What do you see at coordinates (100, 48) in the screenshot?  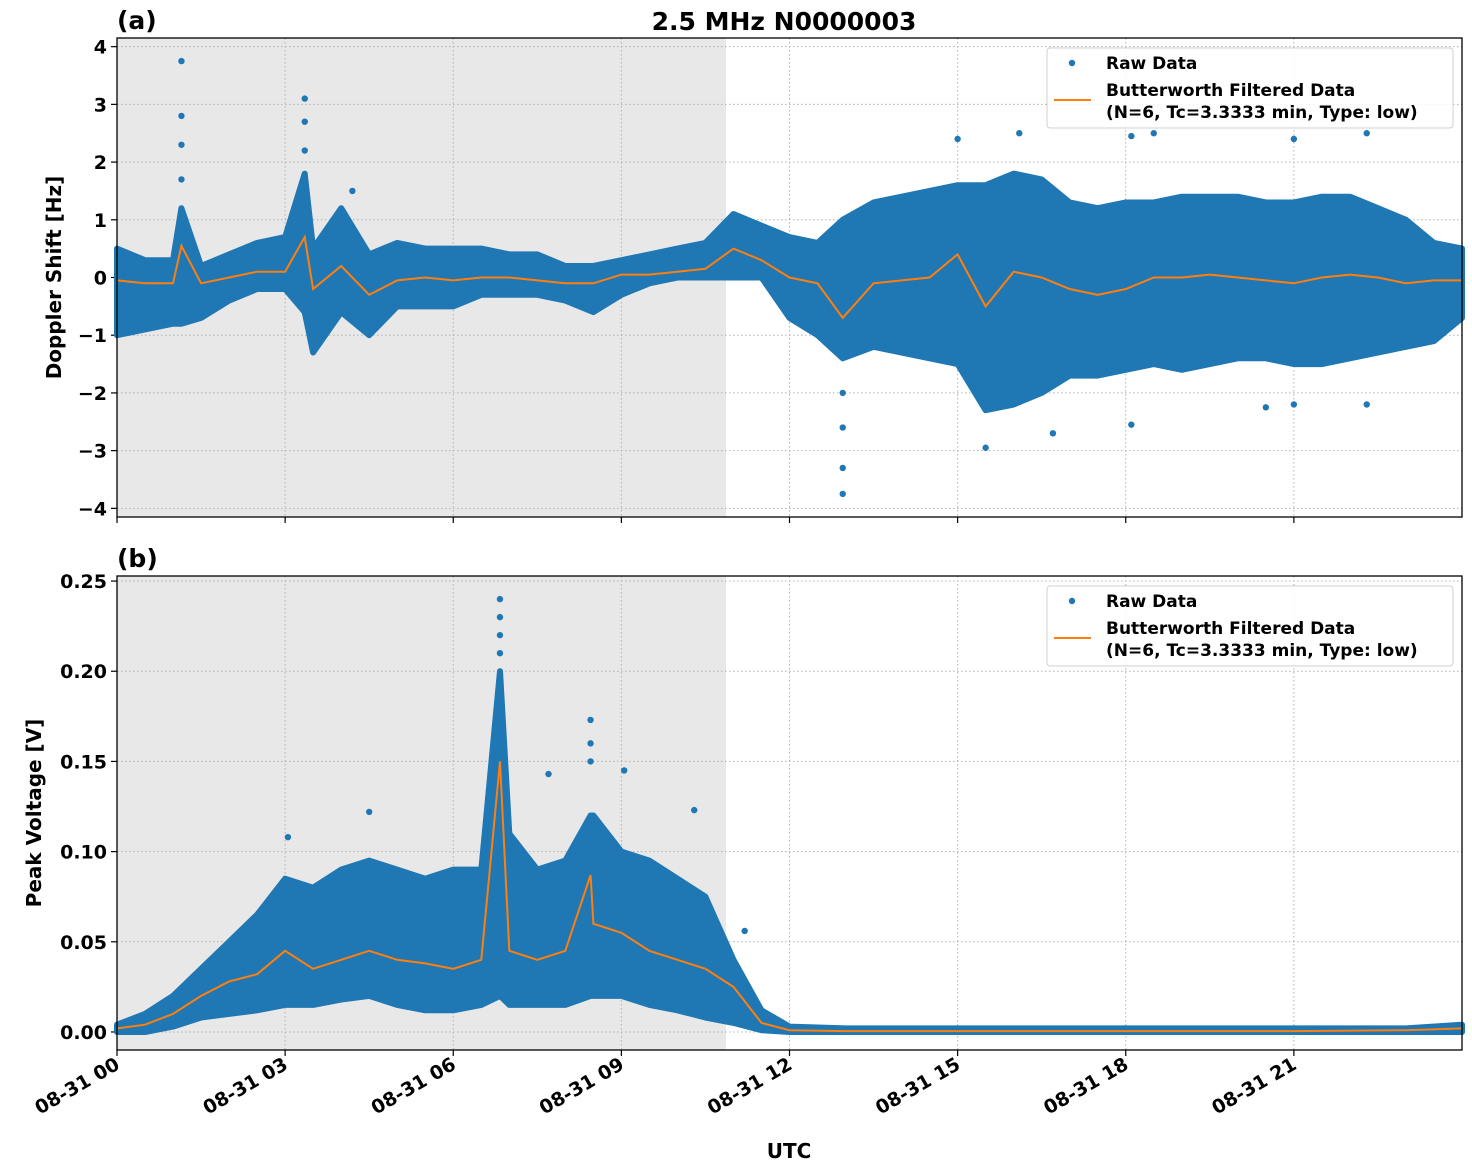 I see `y-tick-label: 4` at bounding box center [100, 48].